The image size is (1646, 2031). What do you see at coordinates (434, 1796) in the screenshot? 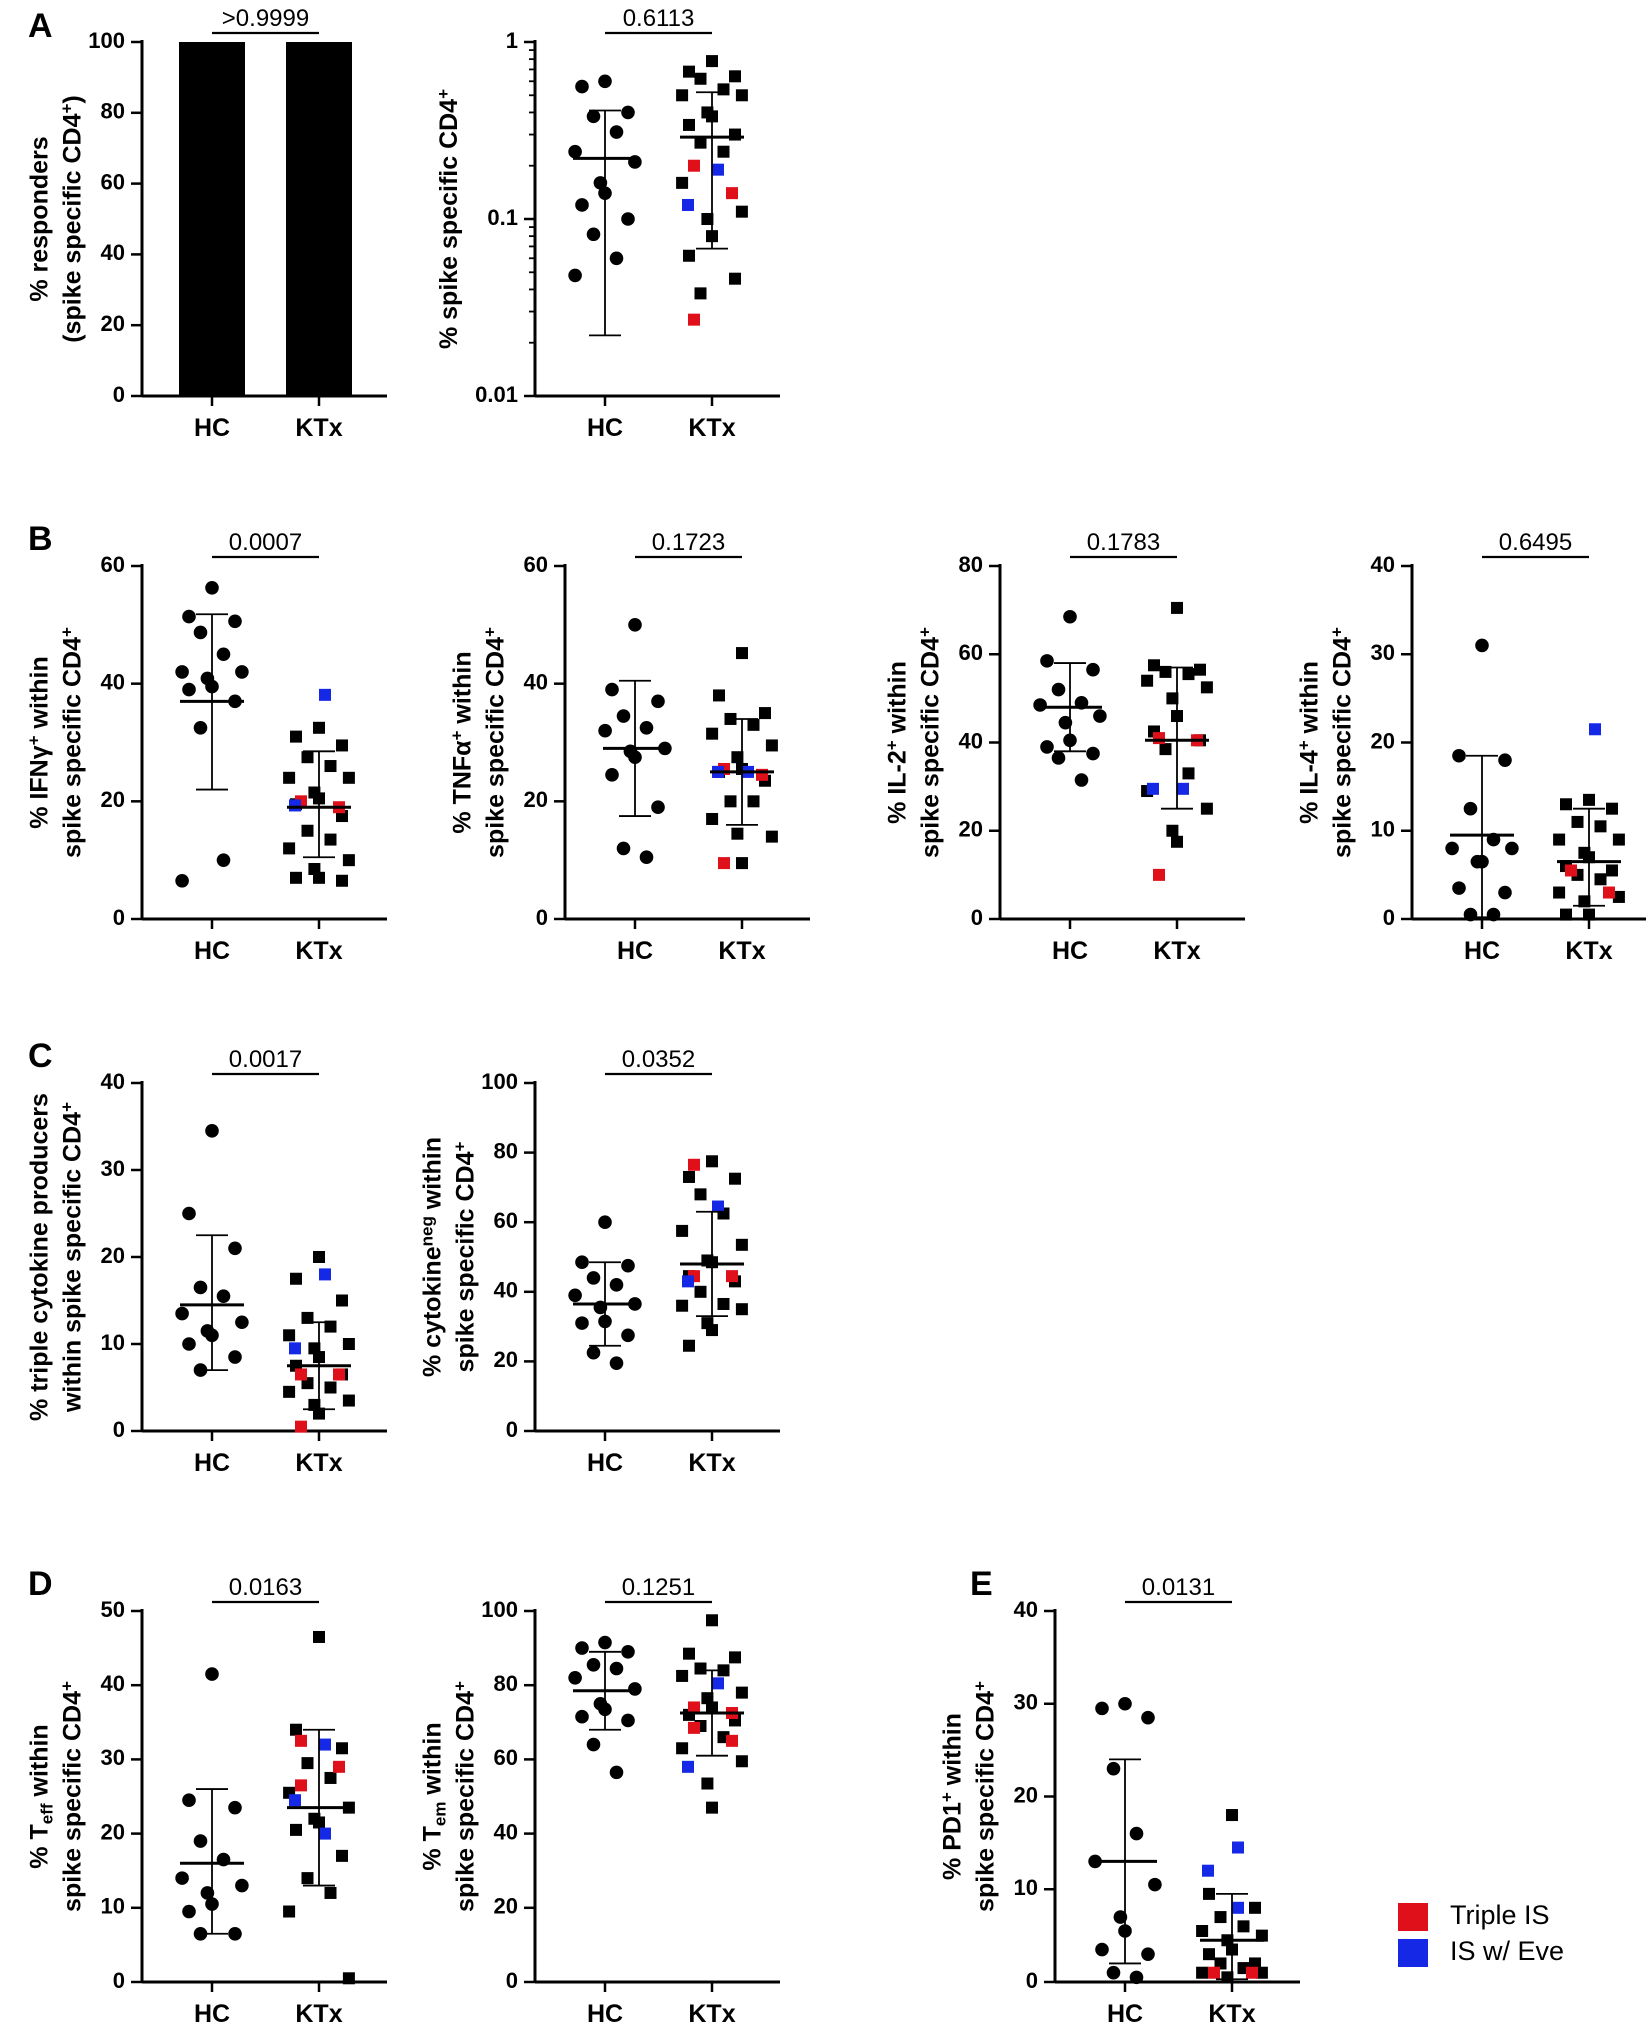
I see `y-axis-label: % Tem within` at bounding box center [434, 1796].